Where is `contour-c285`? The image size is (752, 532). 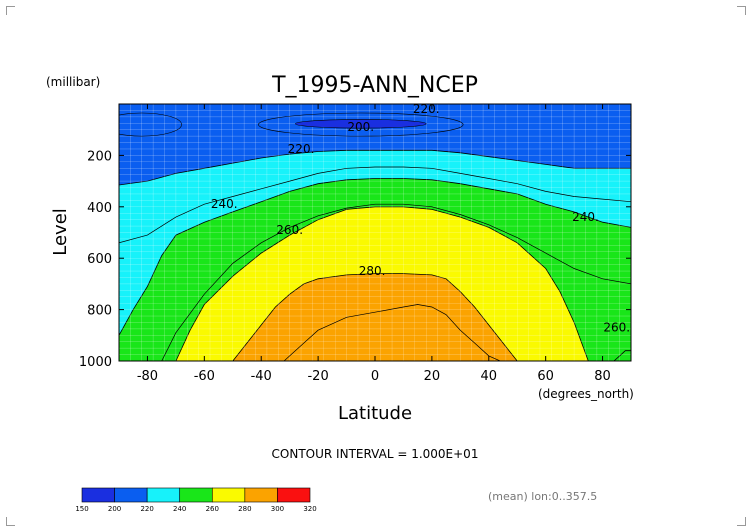 contour-c285 is located at coordinates (392, 332).